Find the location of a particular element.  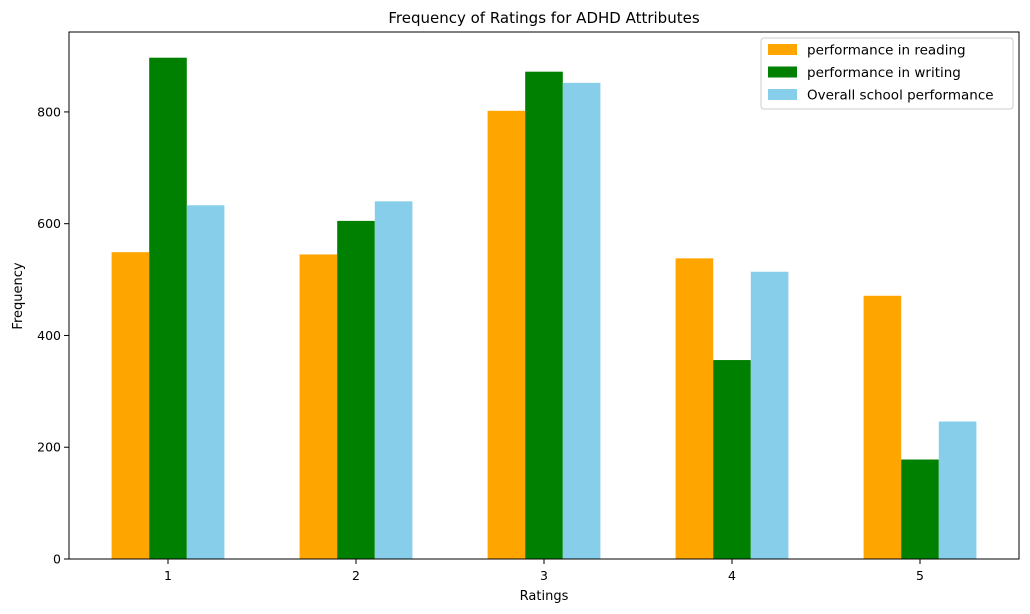

legend-frame is located at coordinates (887, 73).